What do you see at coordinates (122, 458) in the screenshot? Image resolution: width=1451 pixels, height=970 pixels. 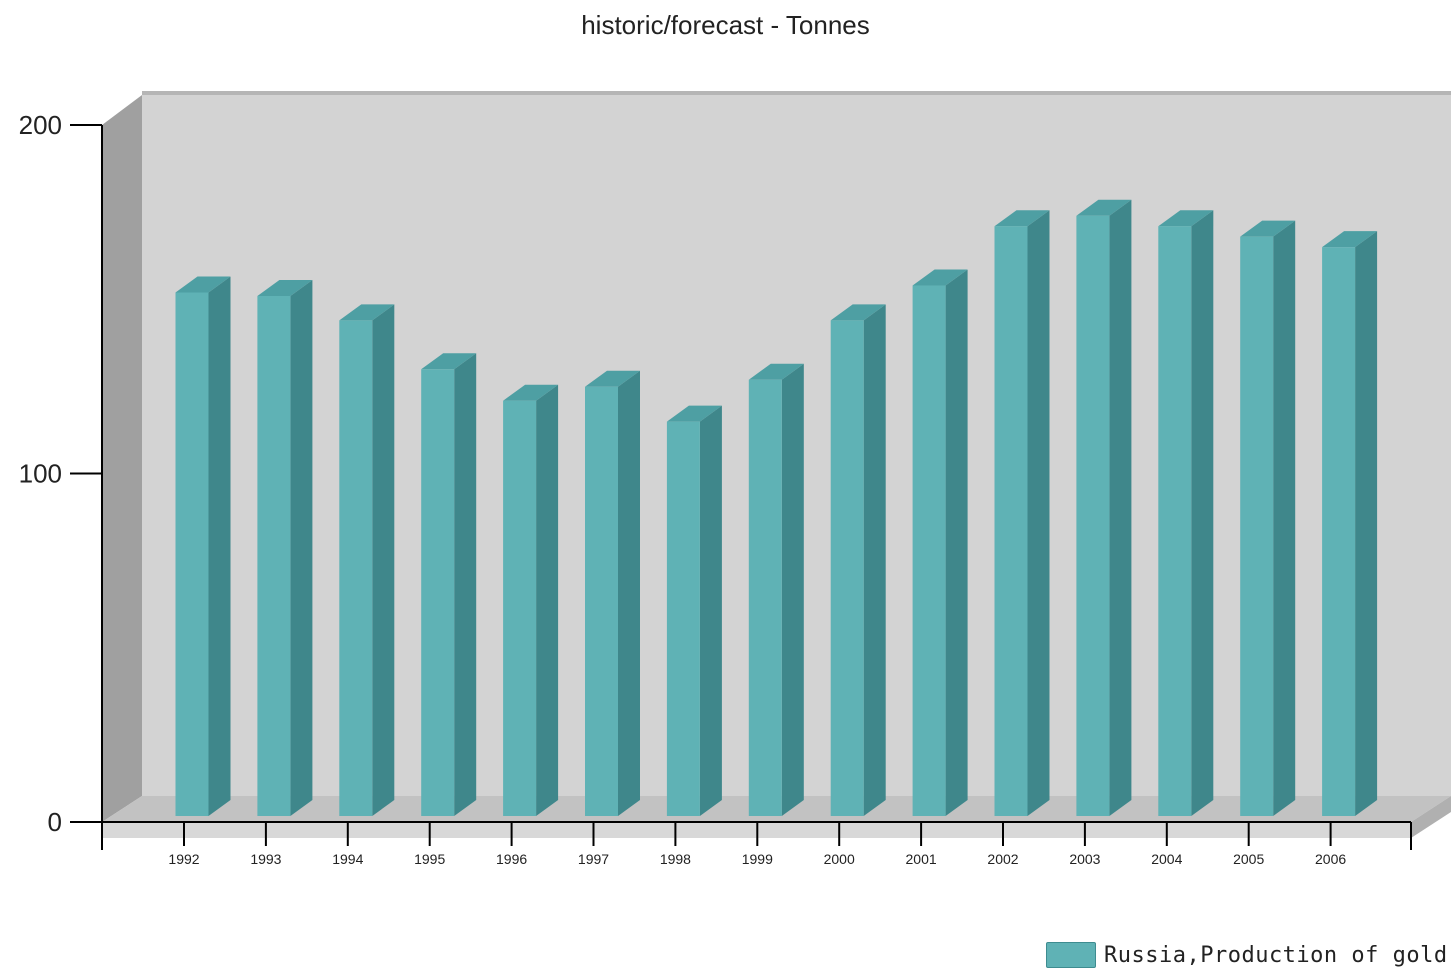 I see `side-wall` at bounding box center [122, 458].